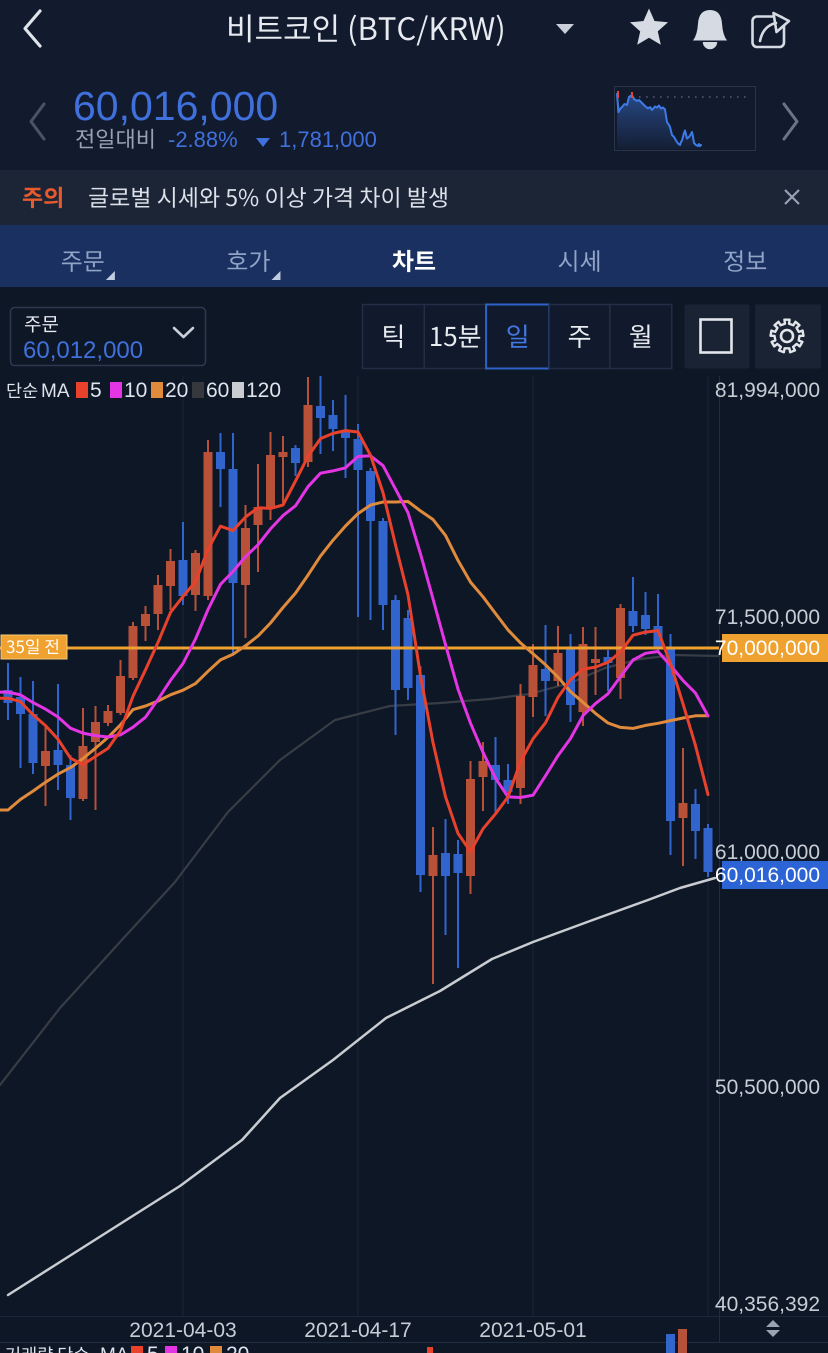  Describe the element at coordinates (203, 139) in the screenshot. I see `svg-text: -2.88%` at that location.